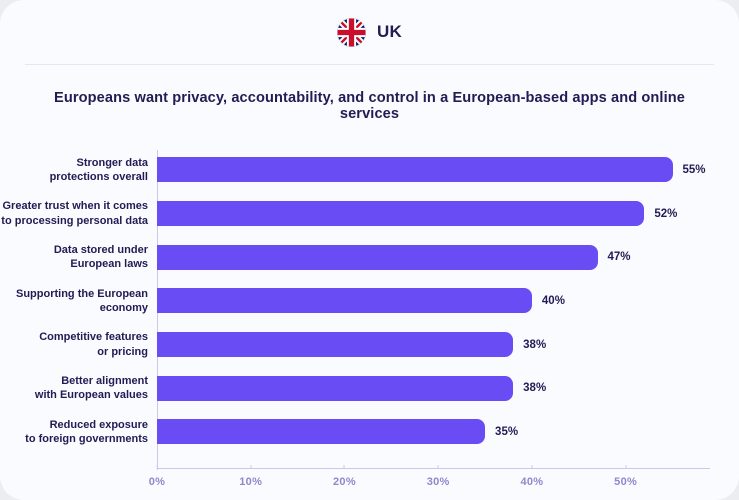 This screenshot has width=739, height=500. I want to click on category-label: Stronger data protections overall, so click(98, 169).